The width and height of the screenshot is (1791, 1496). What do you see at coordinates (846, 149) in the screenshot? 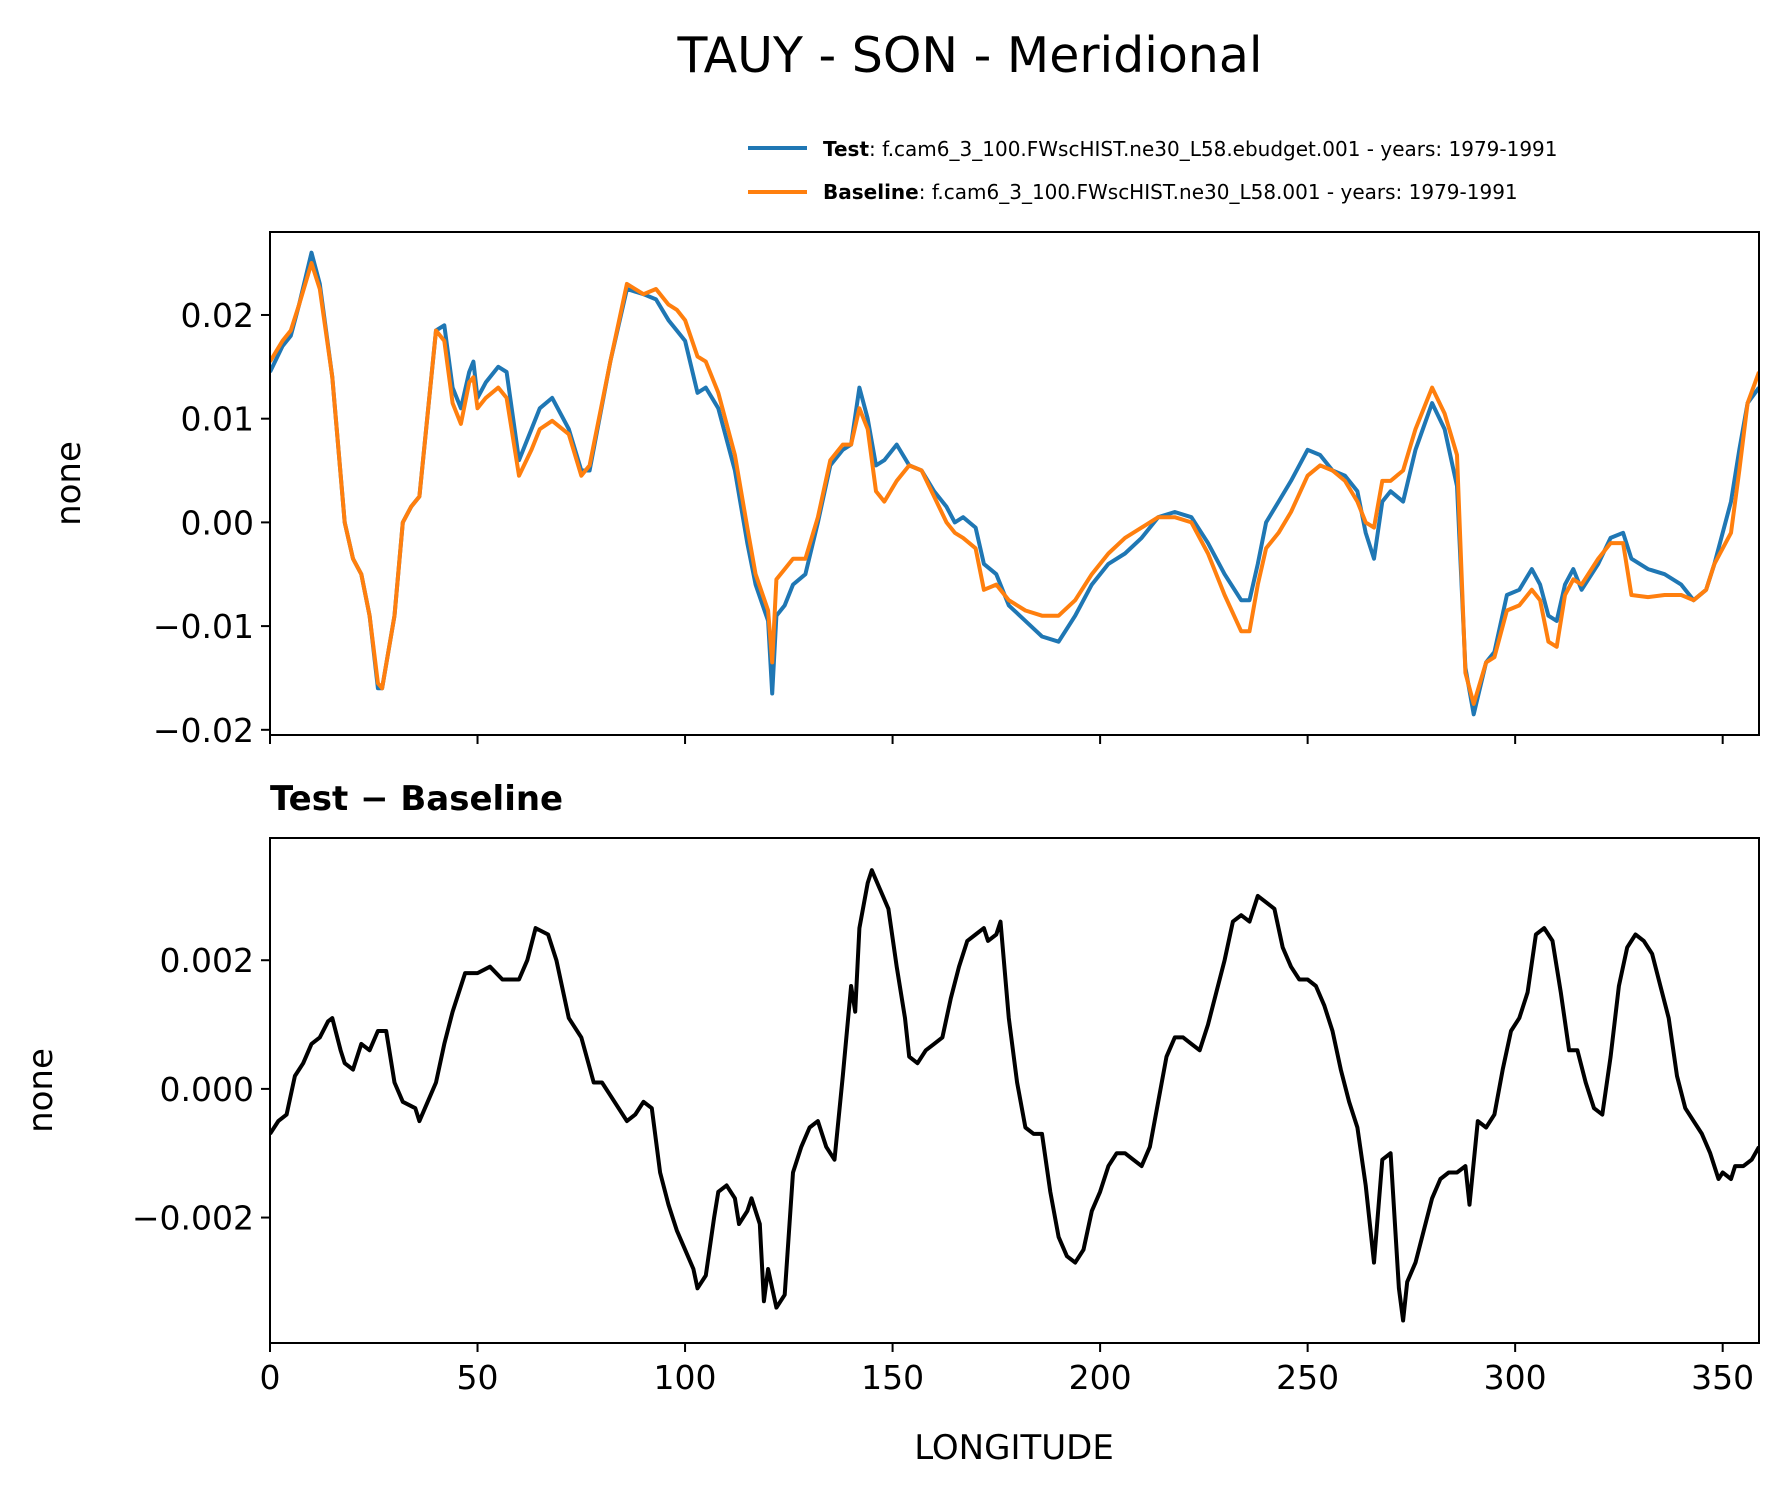
I see `legend-label-test-bold: Test` at bounding box center [846, 149].